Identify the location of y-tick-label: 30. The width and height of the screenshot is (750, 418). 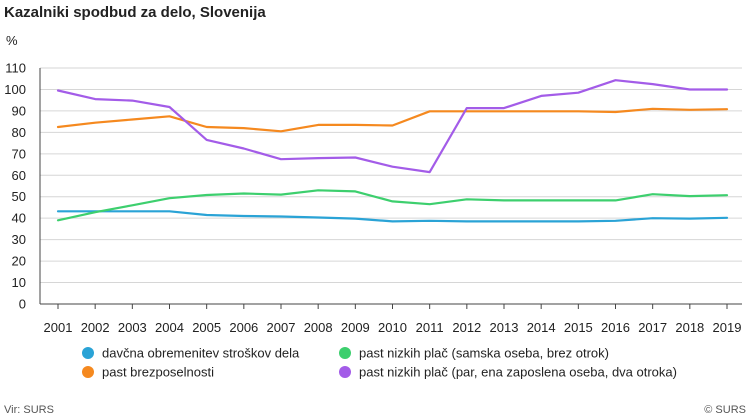
(19, 239).